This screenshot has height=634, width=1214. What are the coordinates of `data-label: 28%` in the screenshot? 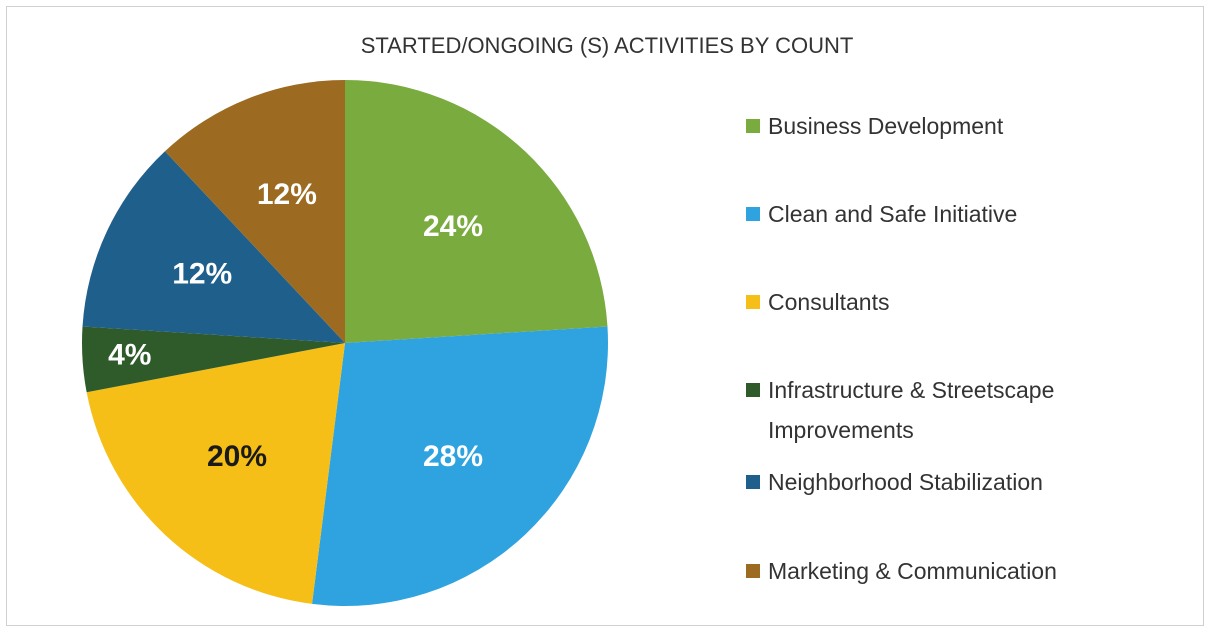 It's located at (453, 456).